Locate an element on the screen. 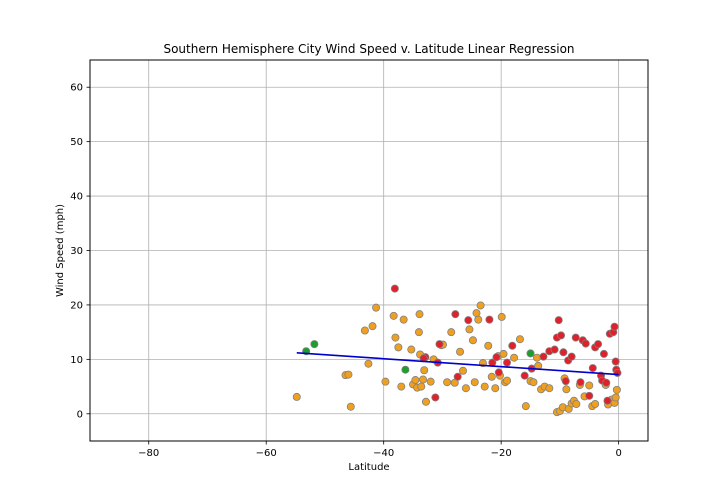 Image resolution: width=720 pixels, height=504 pixels. regression-line is located at coordinates (457, 364).